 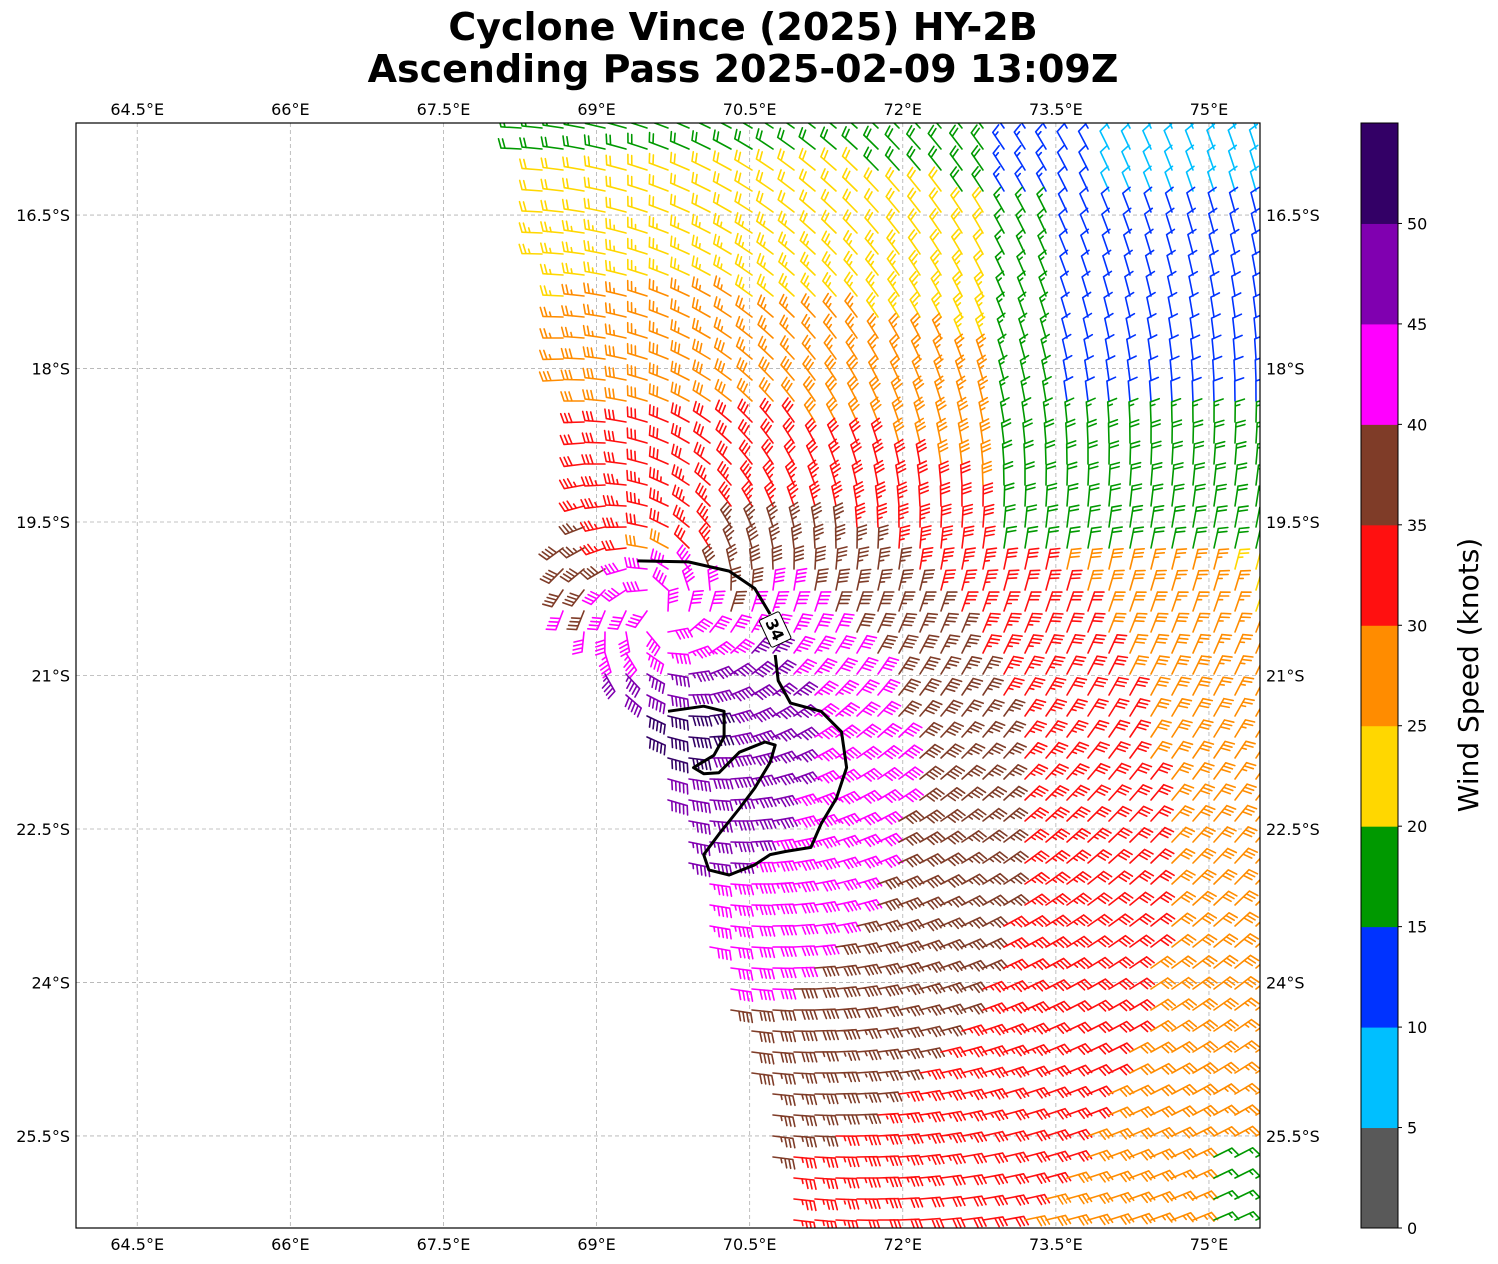 What do you see at coordinates (1293, 829) in the screenshot?
I see `lat-tick-label-right: 22.5°S` at bounding box center [1293, 829].